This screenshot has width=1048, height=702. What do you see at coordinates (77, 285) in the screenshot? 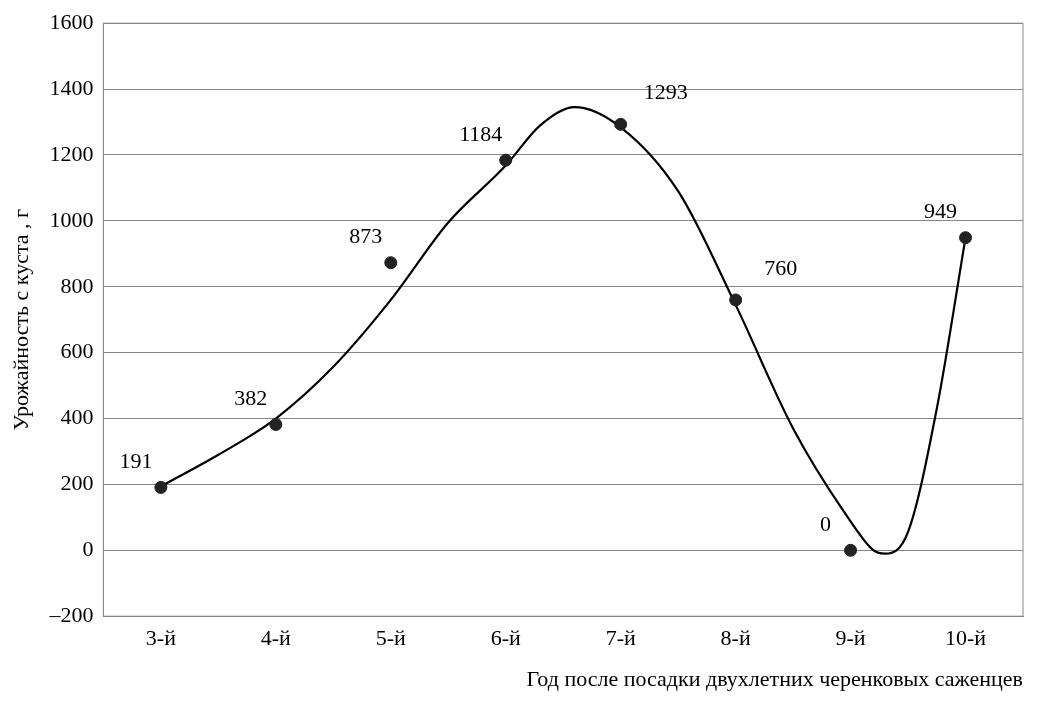
I see `y-tick-label: 800` at bounding box center [77, 285].